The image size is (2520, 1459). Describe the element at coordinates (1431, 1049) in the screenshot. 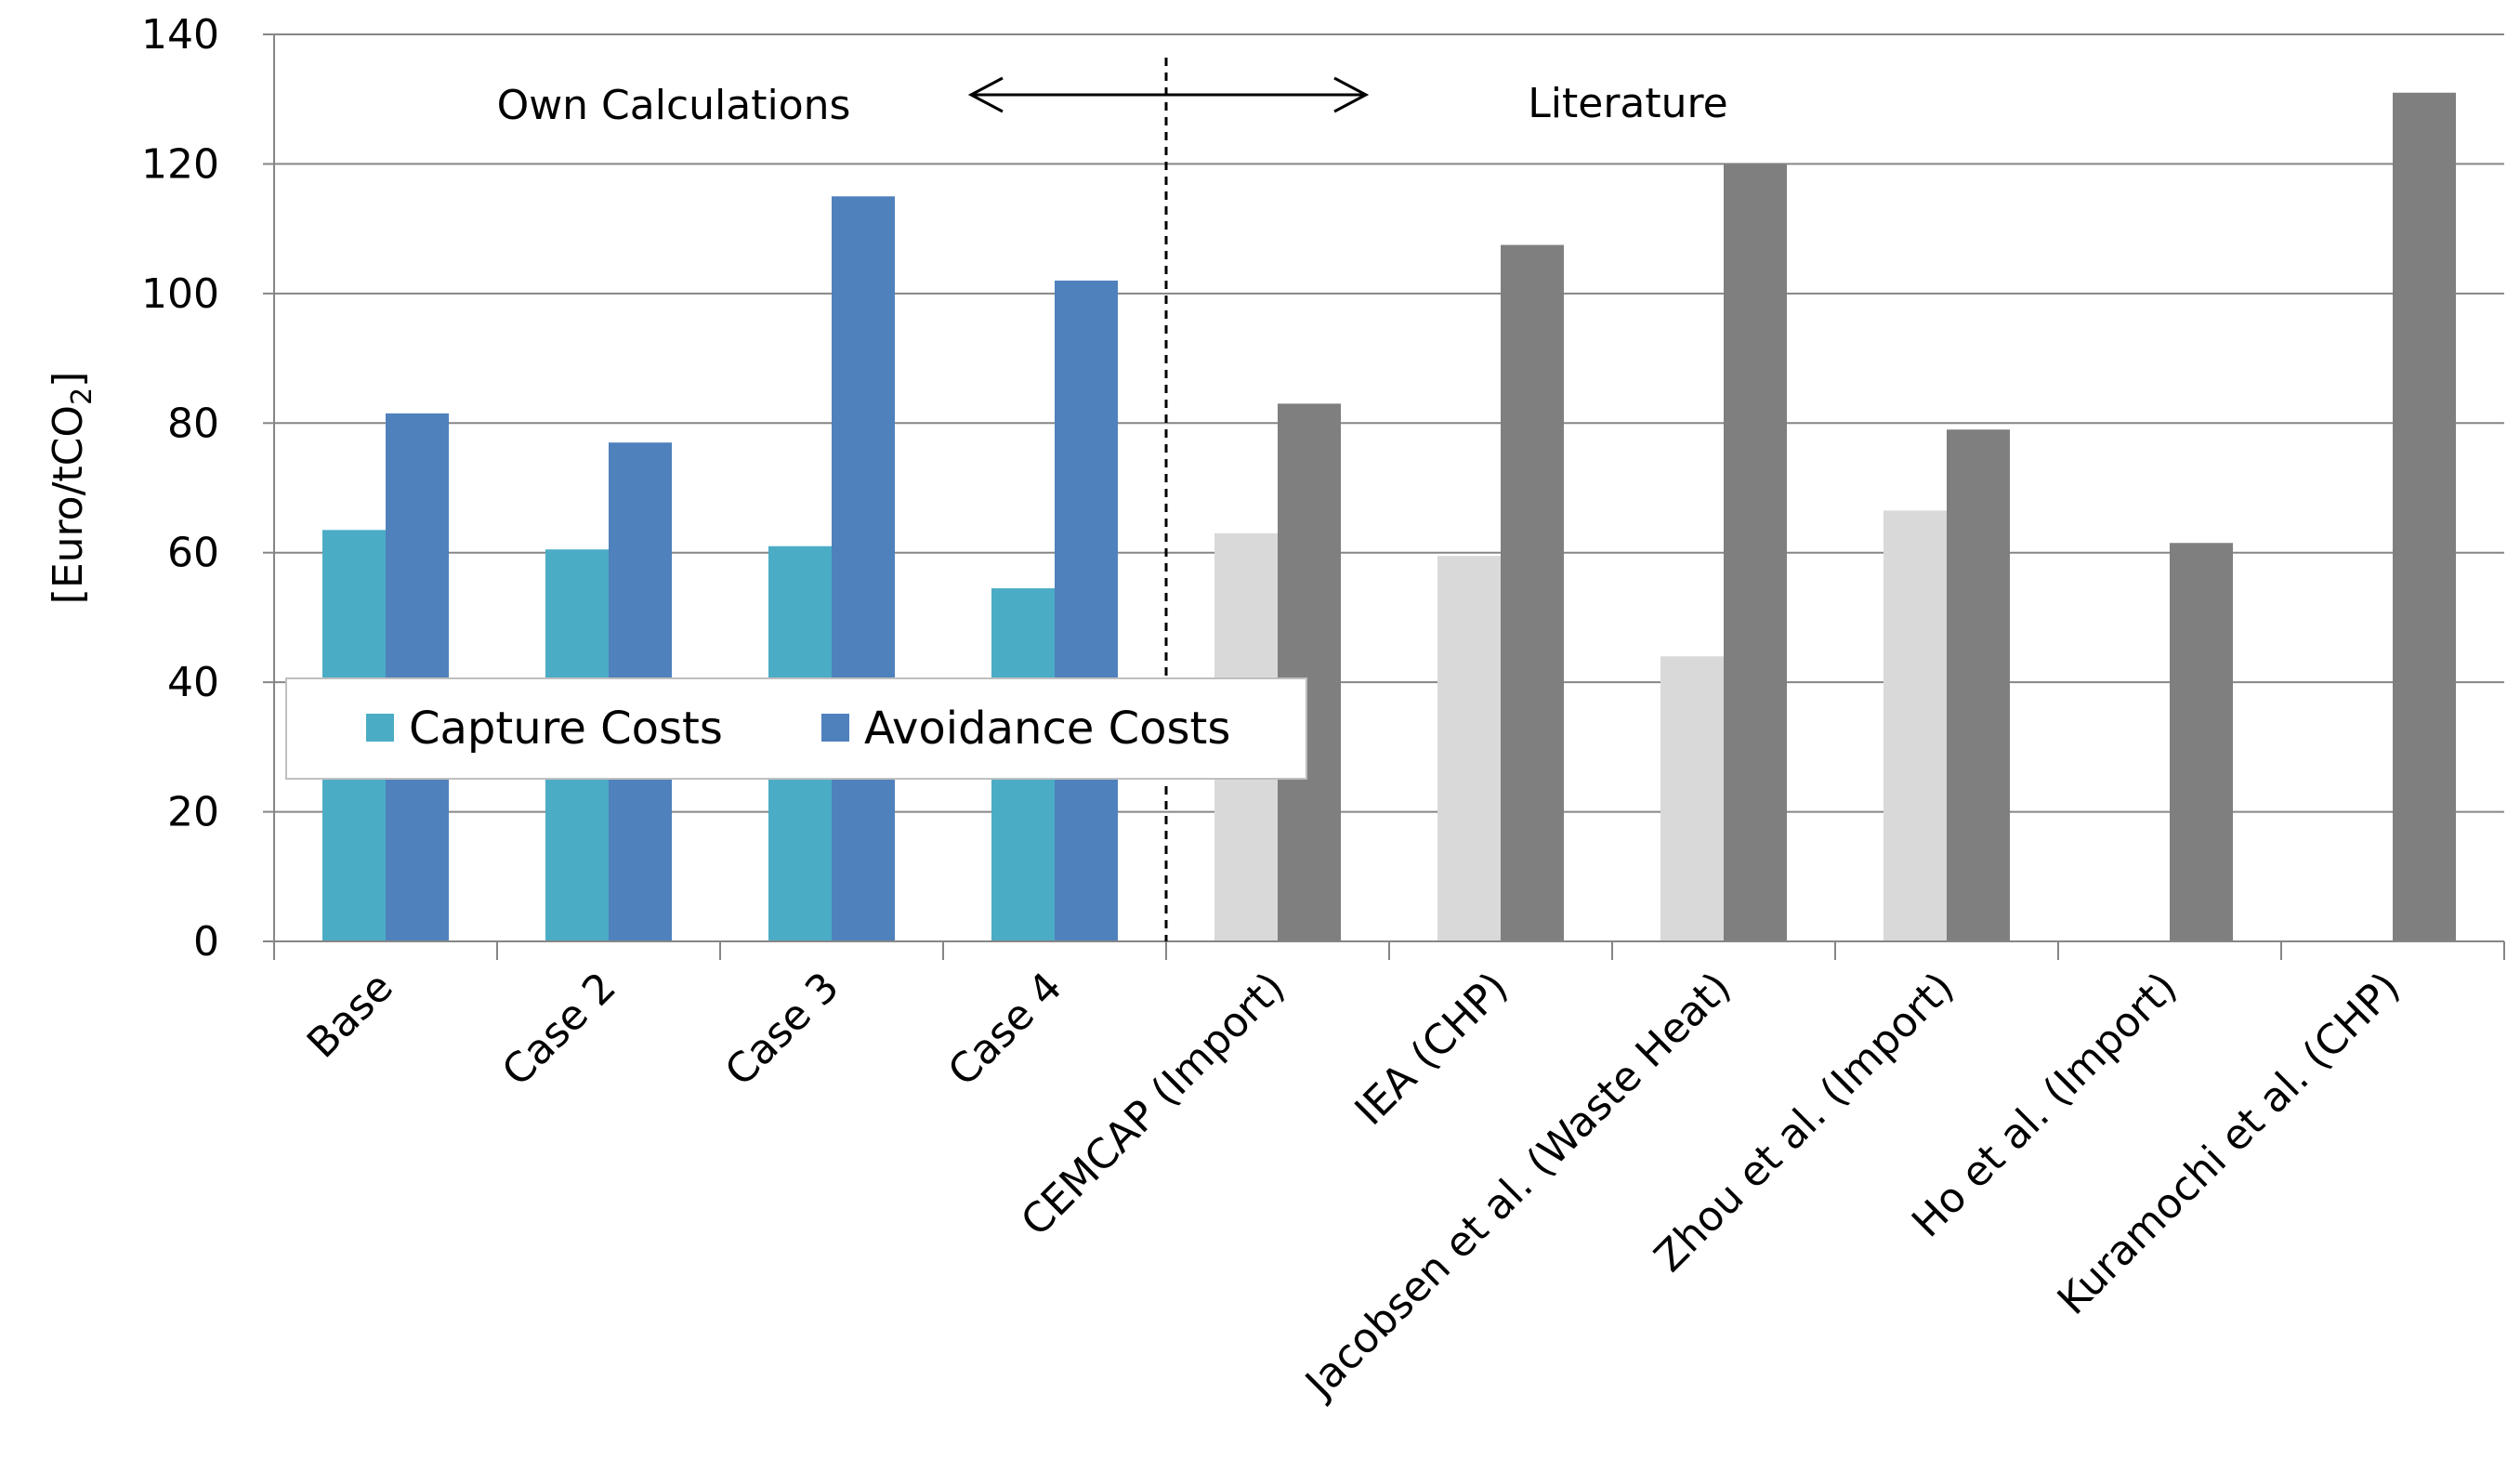

I see `x-tick-label: IEA (CHP)` at that location.